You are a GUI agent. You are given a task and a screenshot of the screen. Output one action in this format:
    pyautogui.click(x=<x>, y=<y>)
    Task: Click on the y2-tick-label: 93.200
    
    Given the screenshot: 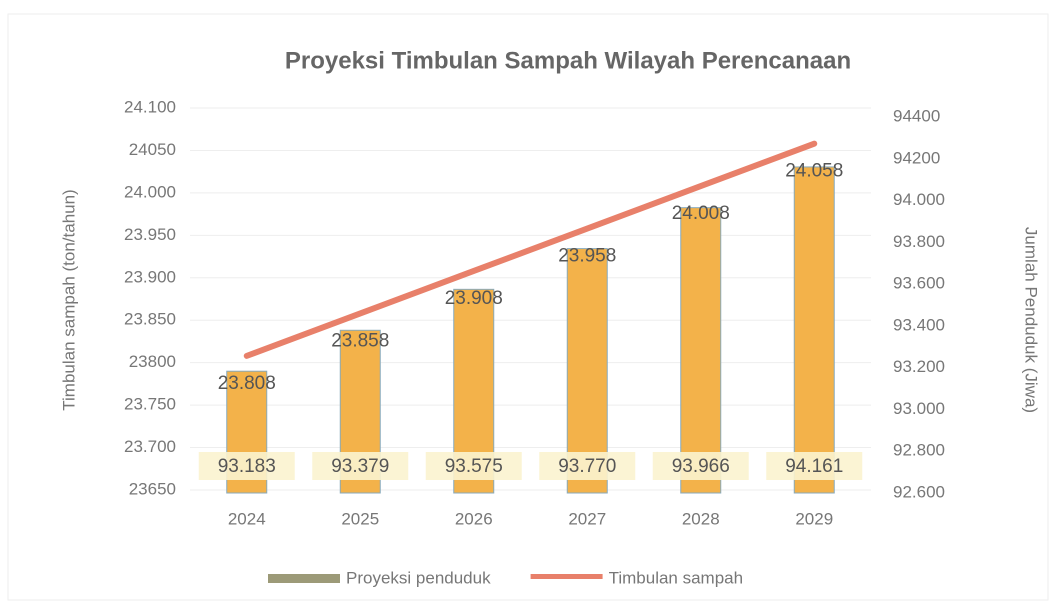 What is the action you would take?
    pyautogui.click(x=919, y=366)
    